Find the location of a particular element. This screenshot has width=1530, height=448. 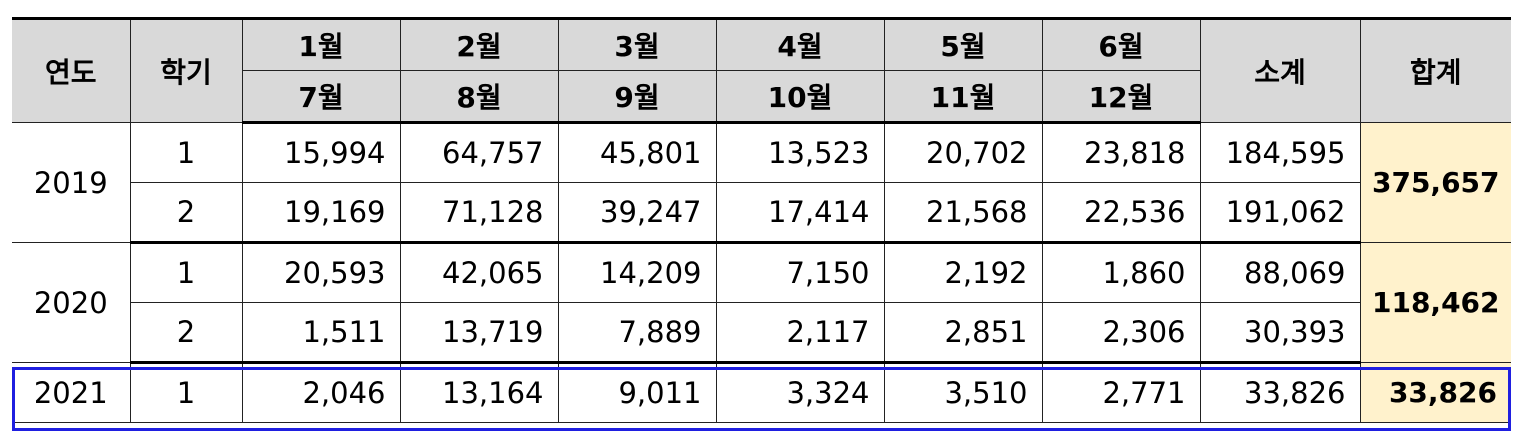

value-cell: 71,128 is located at coordinates (479, 213).